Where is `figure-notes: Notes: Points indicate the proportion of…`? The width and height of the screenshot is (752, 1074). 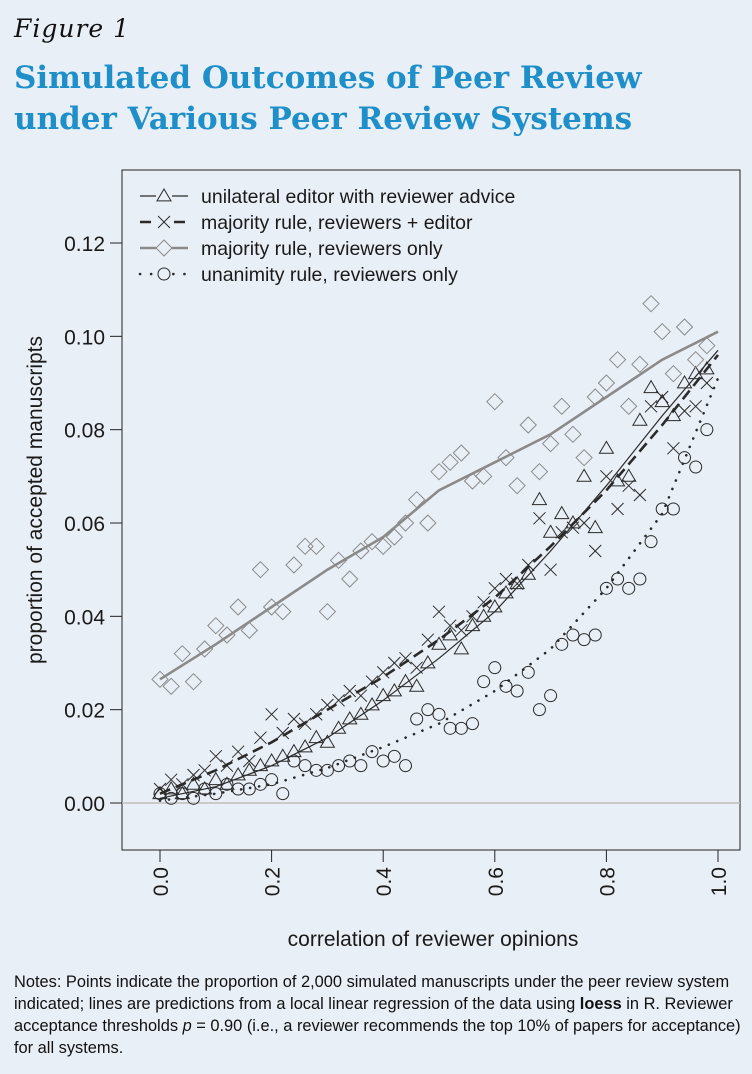
figure-notes: Notes: Points indicate the proportion of… is located at coordinates (378, 1015).